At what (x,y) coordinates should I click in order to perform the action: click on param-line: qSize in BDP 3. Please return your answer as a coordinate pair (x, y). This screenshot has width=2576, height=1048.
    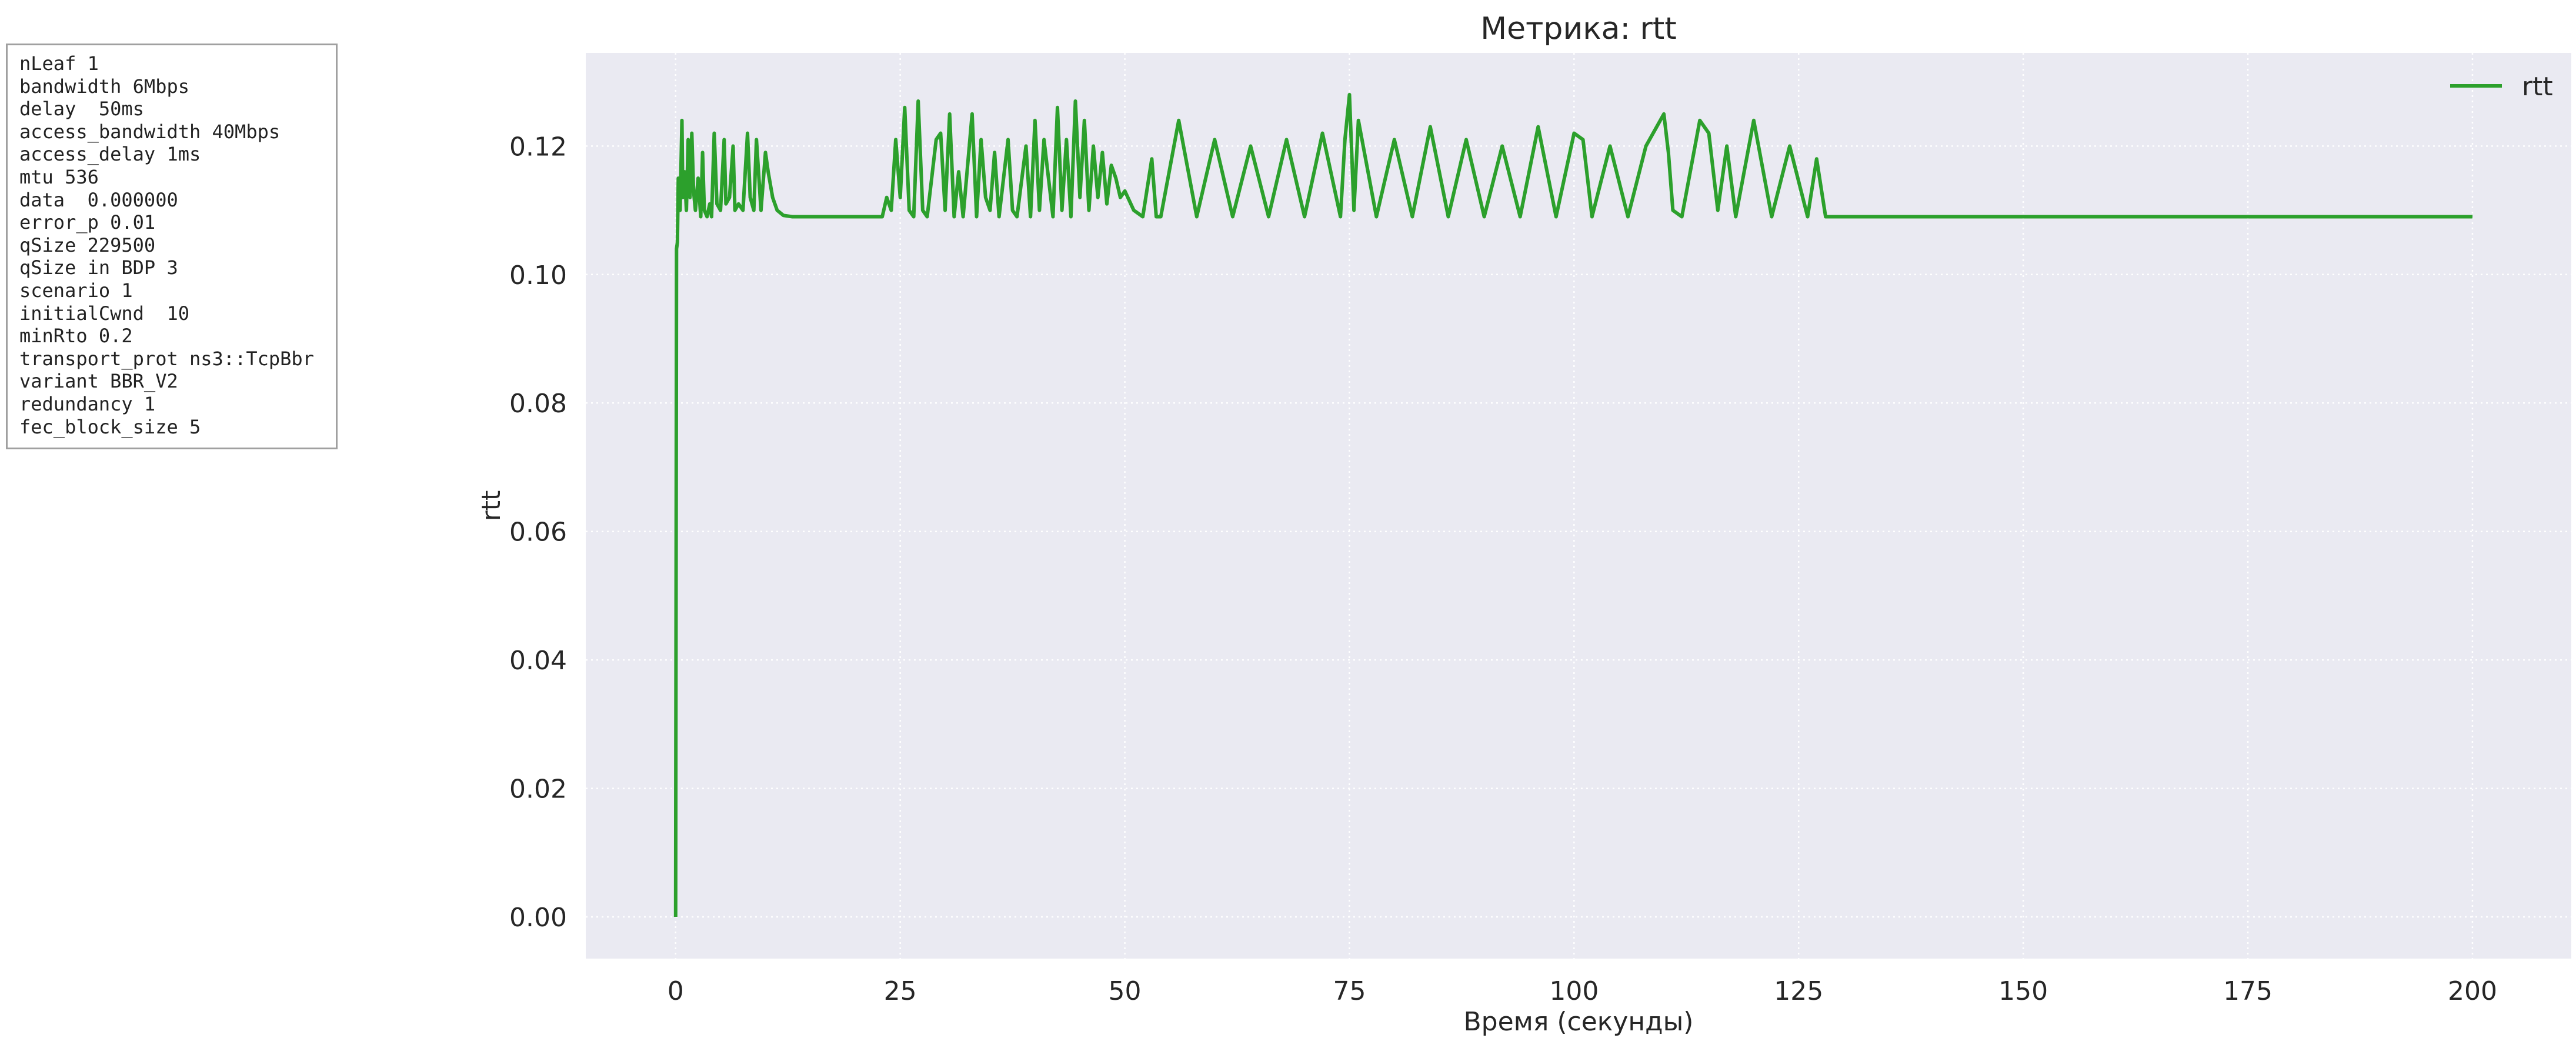
    Looking at the image, I should click on (98, 267).